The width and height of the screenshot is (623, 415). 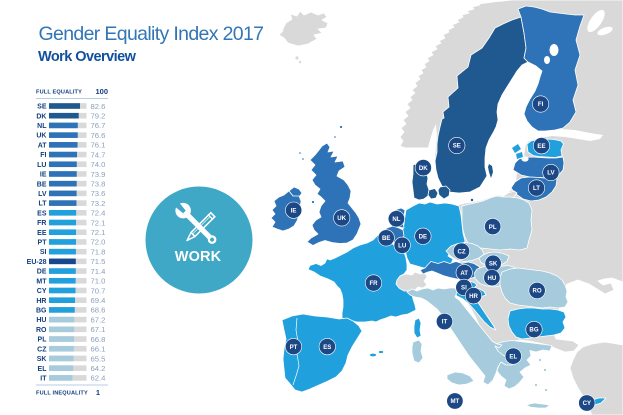 I want to click on svg-text: 66.1, so click(x=98, y=349).